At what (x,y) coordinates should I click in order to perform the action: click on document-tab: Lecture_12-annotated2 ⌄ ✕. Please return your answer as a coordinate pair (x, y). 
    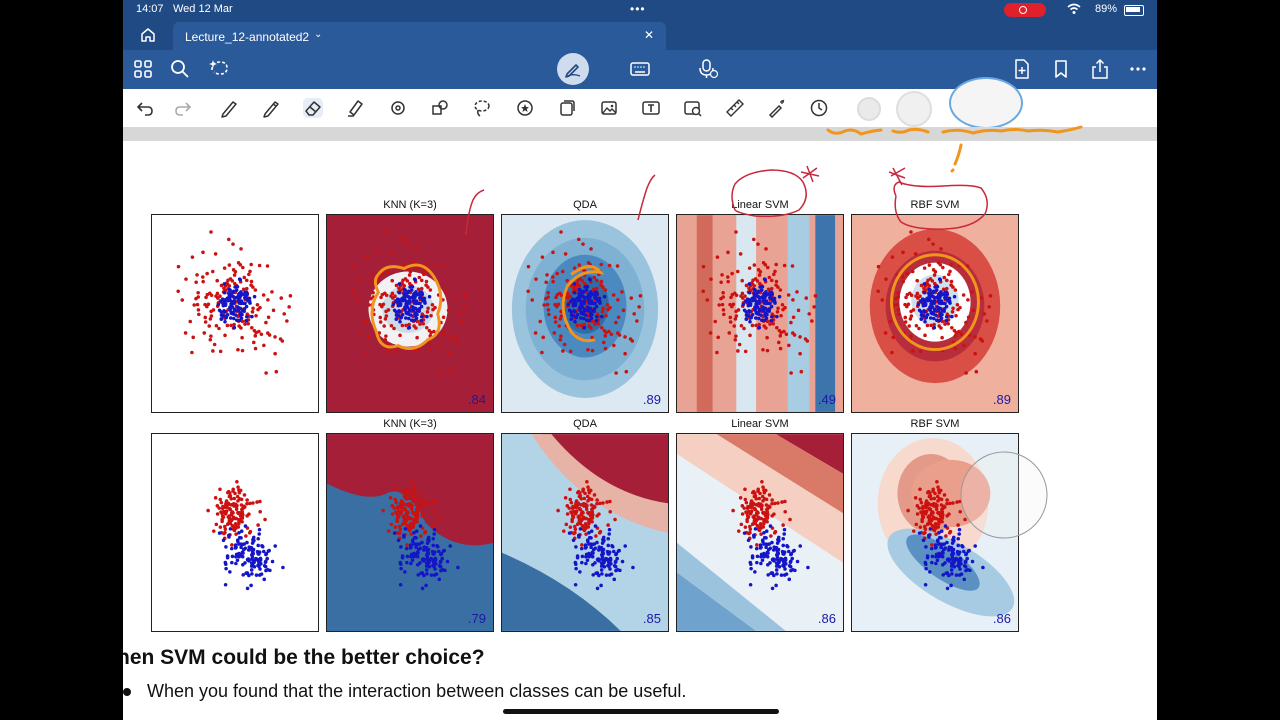
    Looking at the image, I should click on (419, 36).